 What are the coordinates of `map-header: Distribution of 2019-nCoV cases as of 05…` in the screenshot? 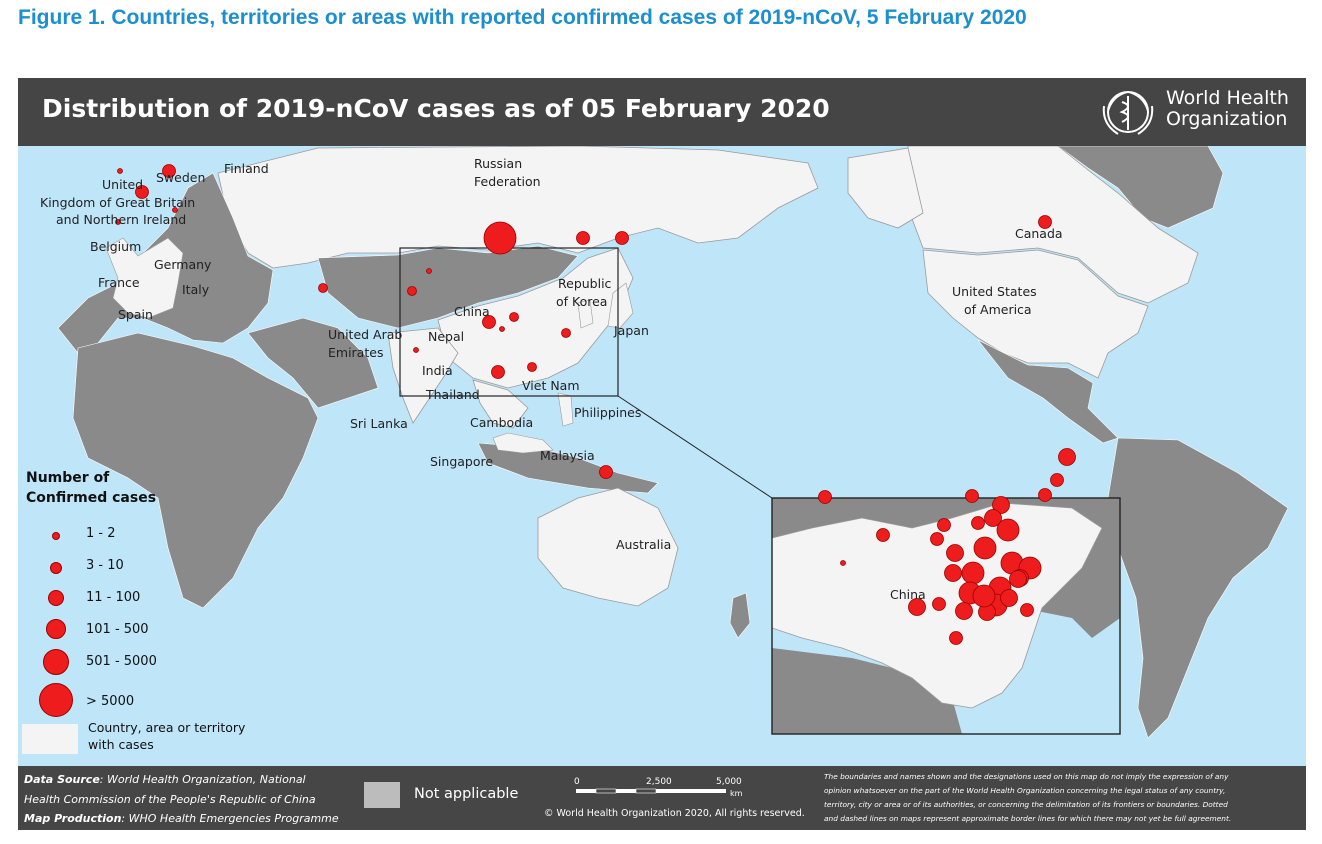 It's located at (662, 112).